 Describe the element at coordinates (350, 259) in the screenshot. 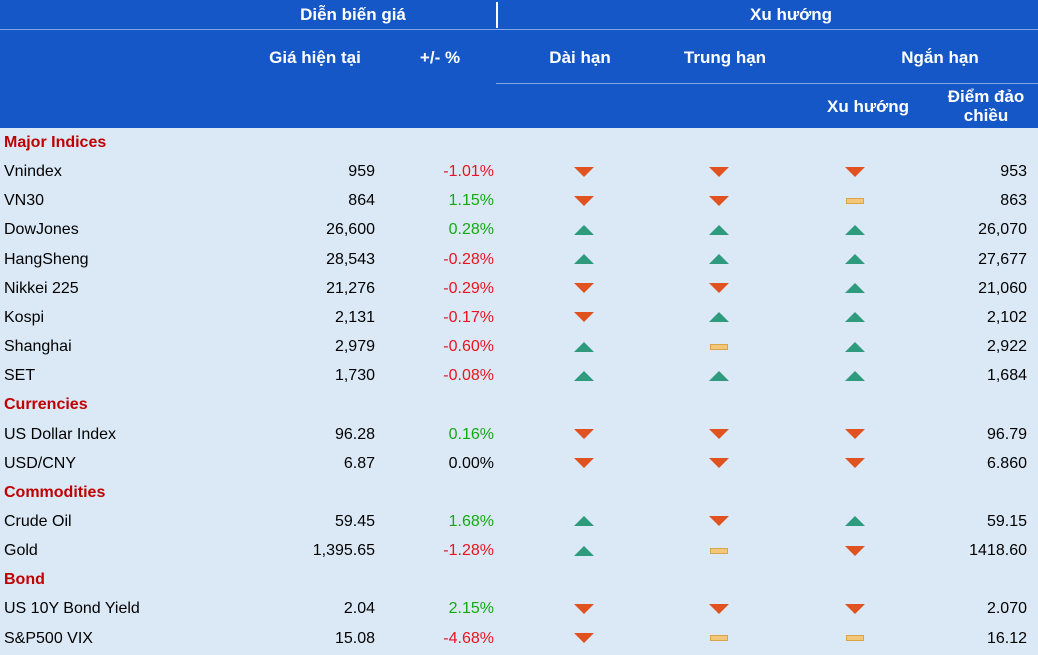

I see `current-price: 28,543` at that location.